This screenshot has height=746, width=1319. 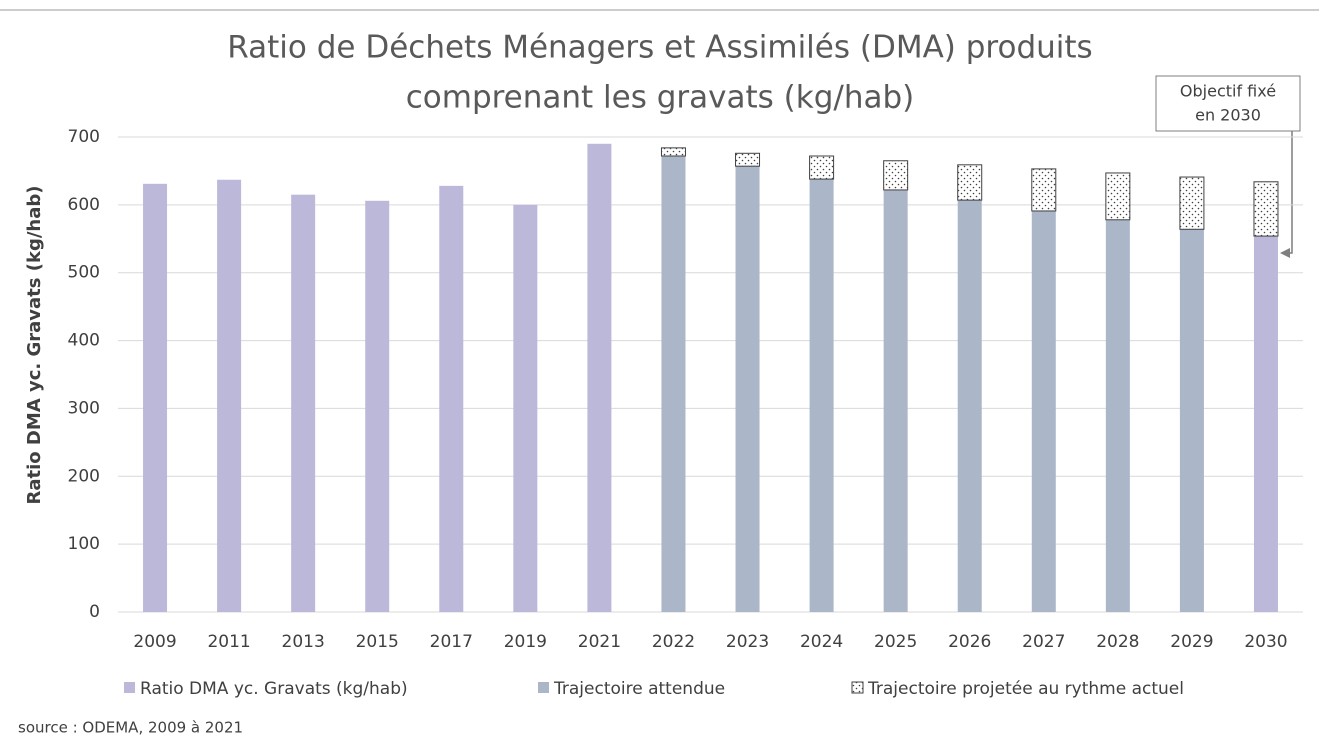 What do you see at coordinates (154, 642) in the screenshot?
I see `x-tick-label: 2009` at bounding box center [154, 642].